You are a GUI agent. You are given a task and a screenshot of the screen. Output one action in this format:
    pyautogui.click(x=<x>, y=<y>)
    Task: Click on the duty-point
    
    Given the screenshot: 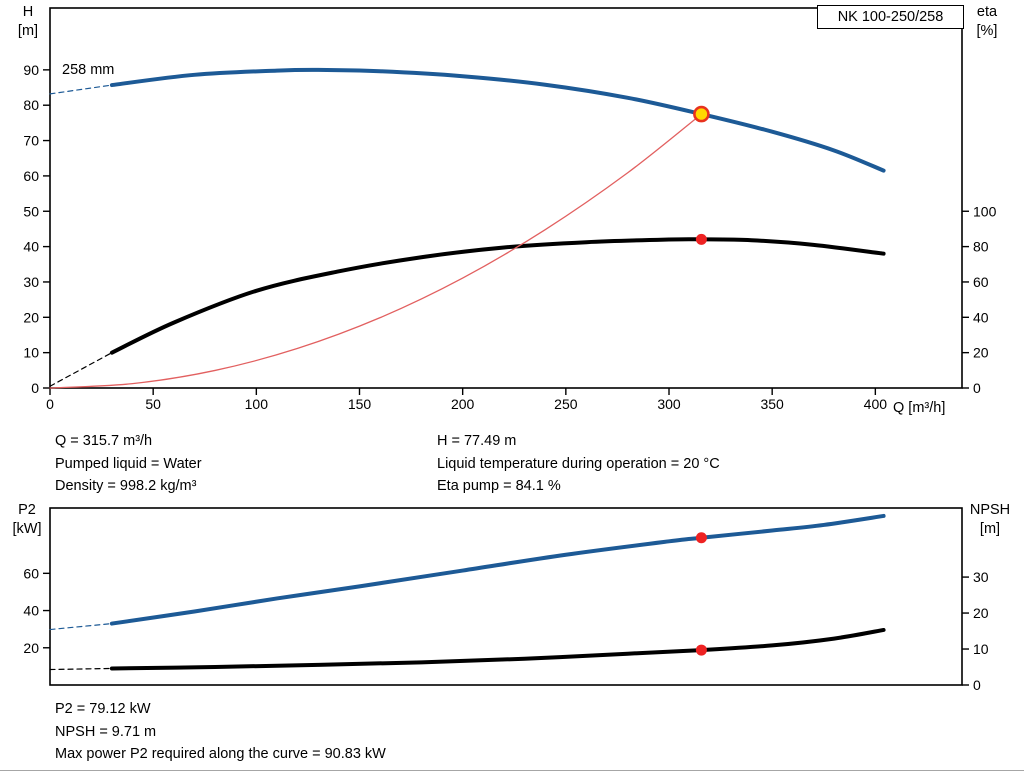 What is the action you would take?
    pyautogui.click(x=701, y=114)
    